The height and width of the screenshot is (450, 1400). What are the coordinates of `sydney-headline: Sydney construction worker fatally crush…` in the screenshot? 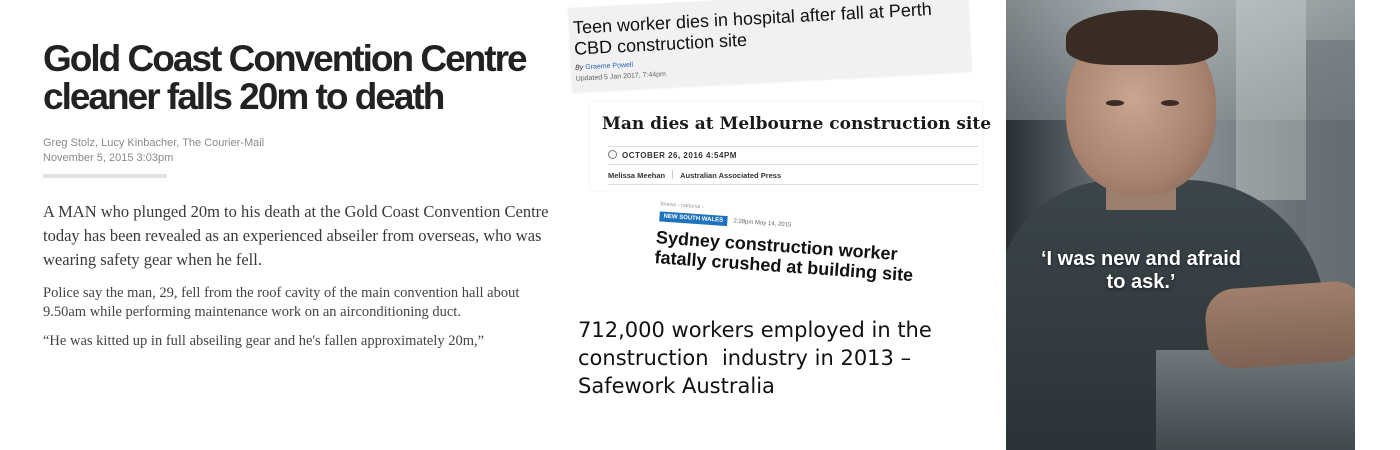 It's located at (783, 256).